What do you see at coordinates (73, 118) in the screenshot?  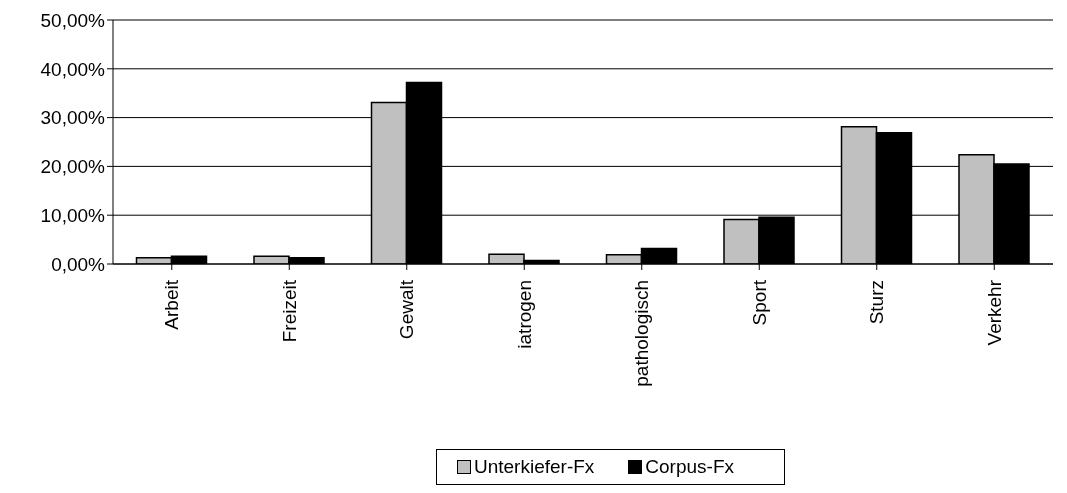 I see `y-tick-label: 30,00%` at bounding box center [73, 118].